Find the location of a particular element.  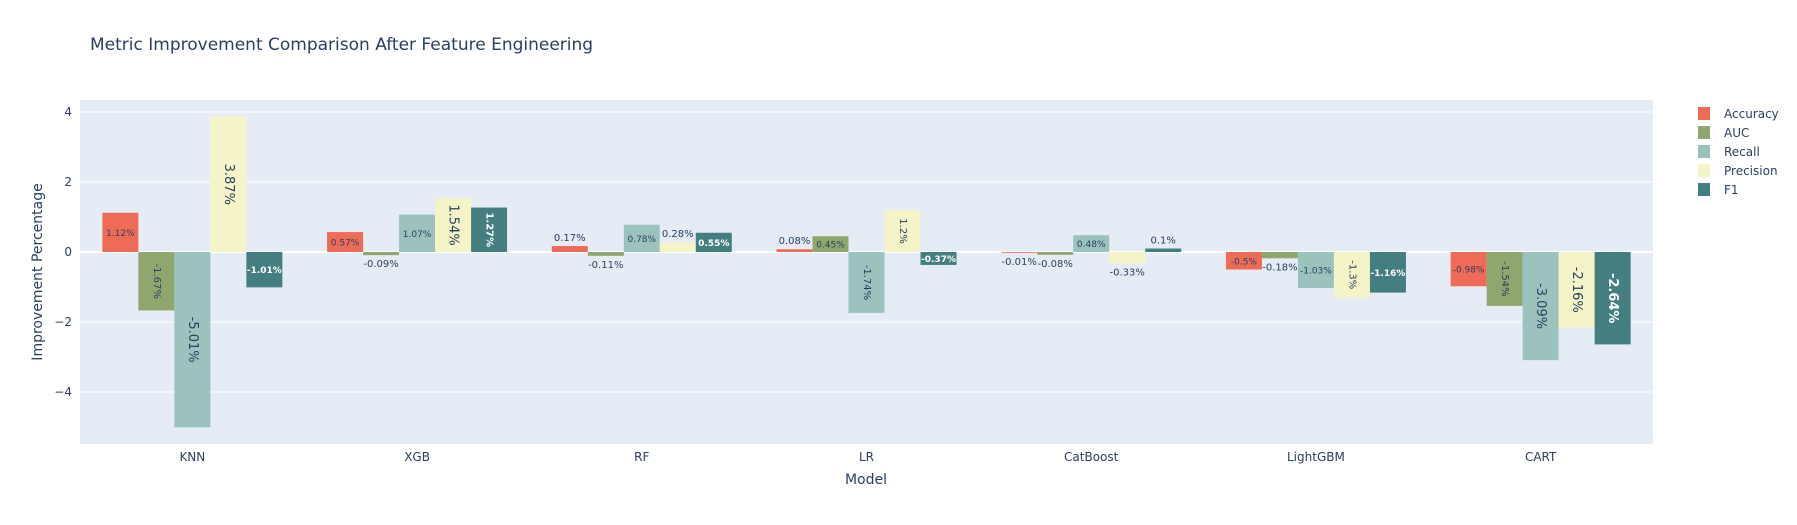

bar-label: -1.3% is located at coordinates (1351, 274).